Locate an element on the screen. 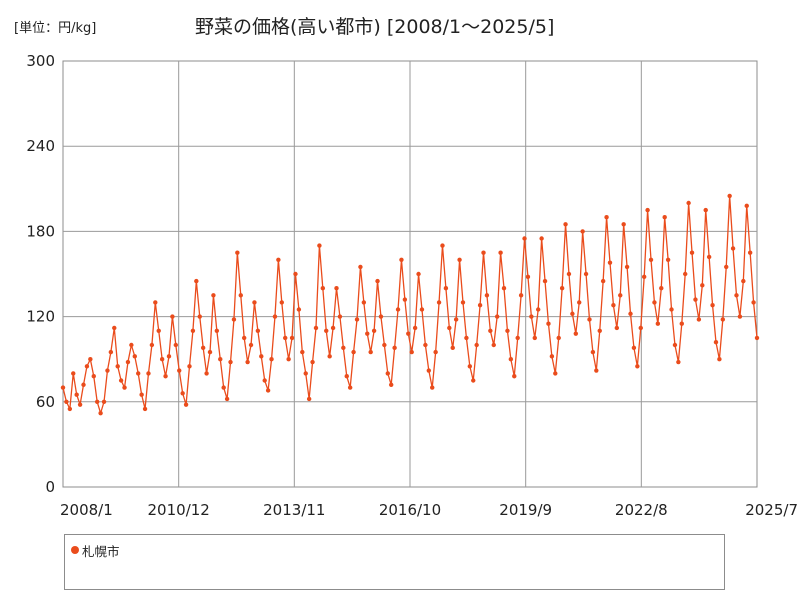 This screenshot has height=600, width=800. x-tick-label: 2019/9 is located at coordinates (525, 510).